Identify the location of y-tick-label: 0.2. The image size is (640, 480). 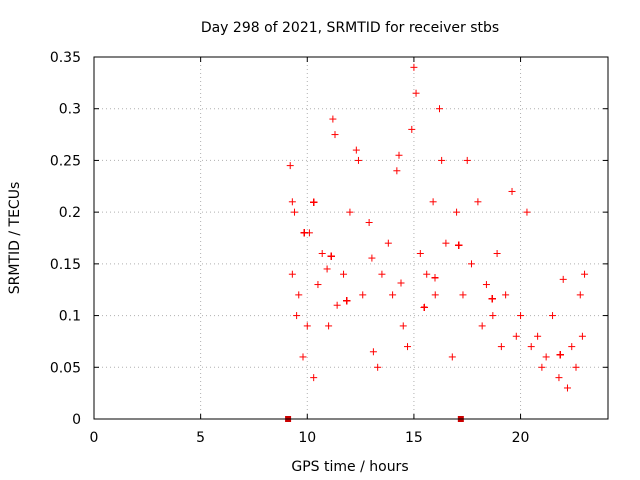
(70, 213).